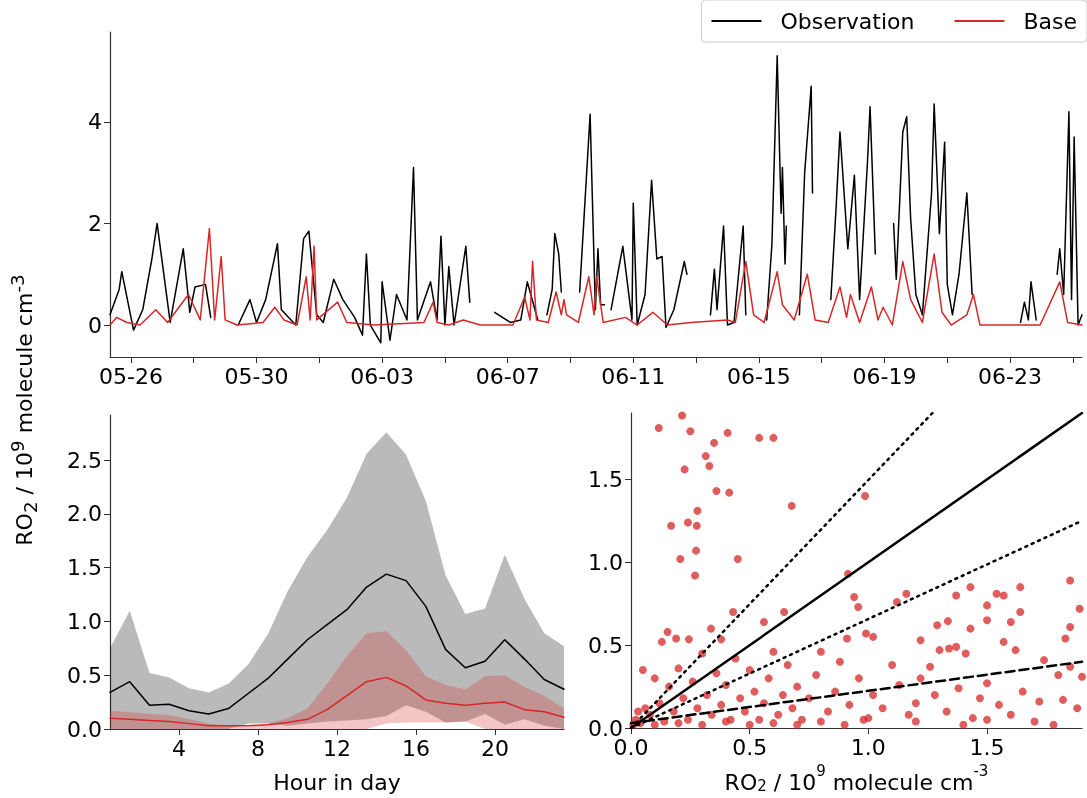 The height and width of the screenshot is (798, 1087). What do you see at coordinates (987, 747) in the screenshot?
I see `x-tick-label: 1.5` at bounding box center [987, 747].